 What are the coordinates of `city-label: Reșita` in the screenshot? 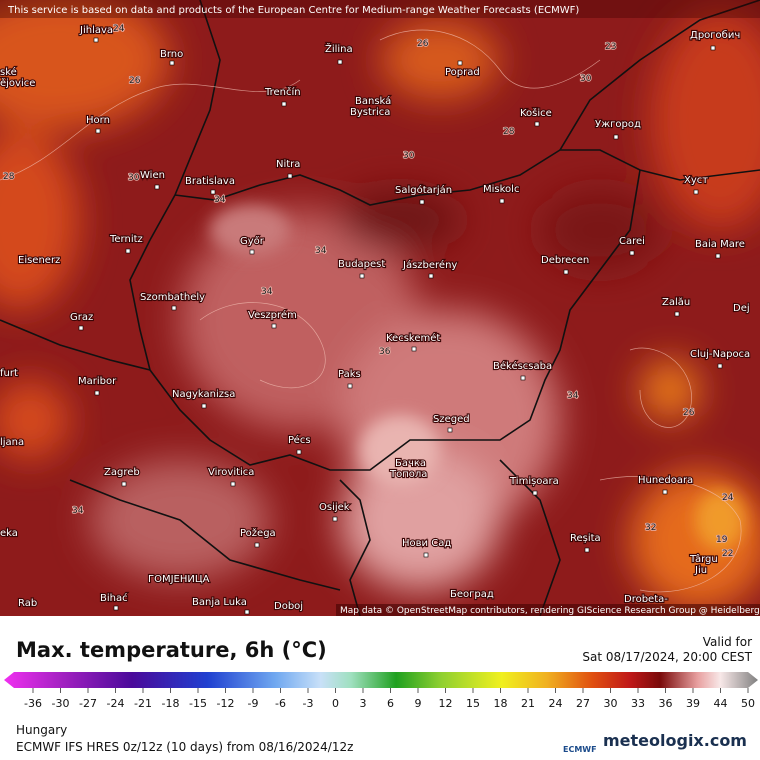 It's located at (585, 538).